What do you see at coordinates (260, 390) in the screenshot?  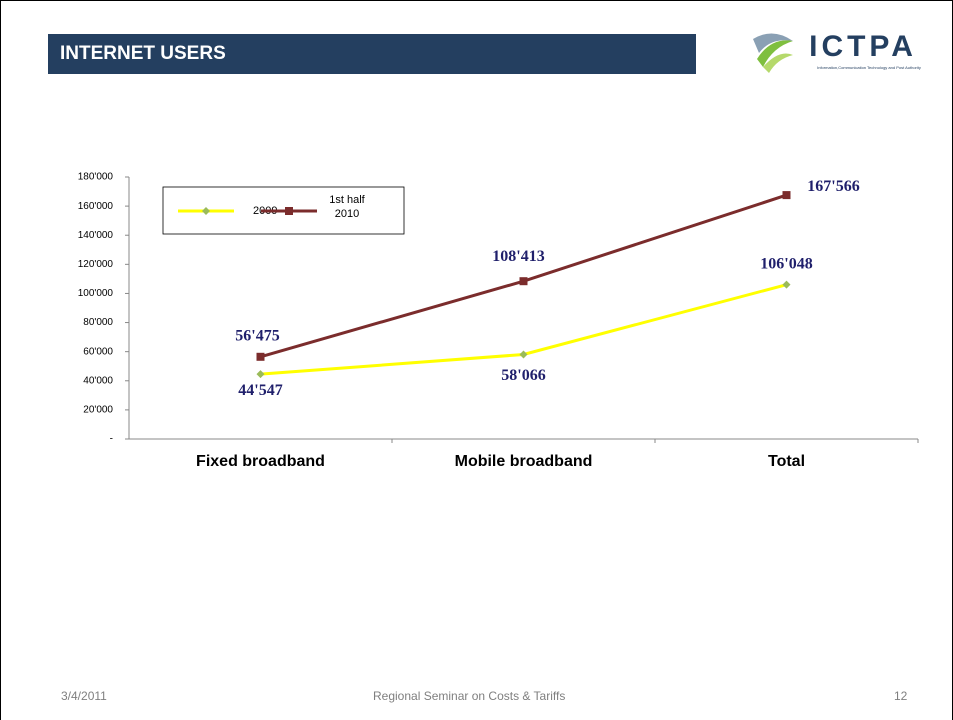 I see `data-label: 44'547` at bounding box center [260, 390].